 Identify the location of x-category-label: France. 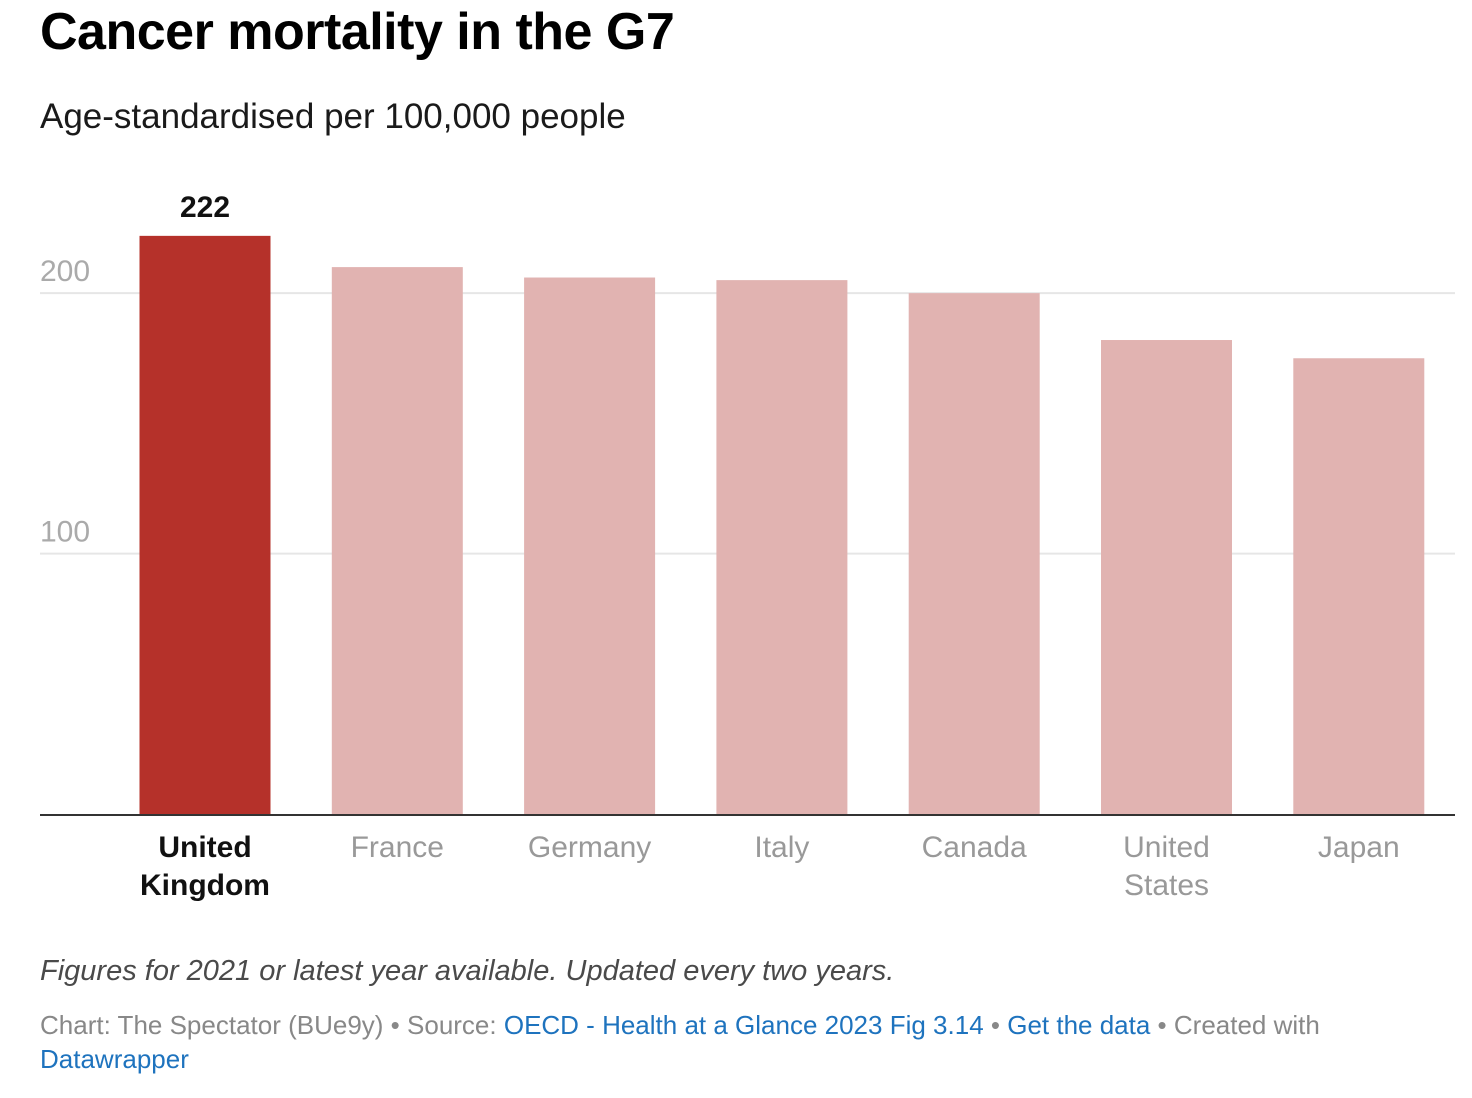
(397, 847).